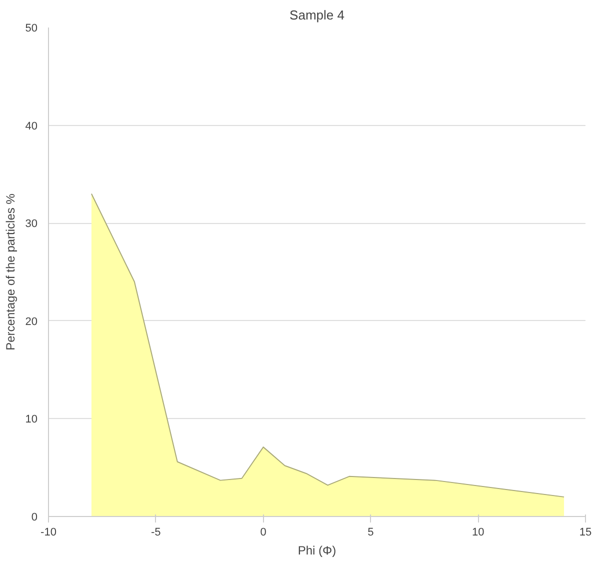 Image resolution: width=611 pixels, height=565 pixels. I want to click on y-tick-label: 20, so click(31, 322).